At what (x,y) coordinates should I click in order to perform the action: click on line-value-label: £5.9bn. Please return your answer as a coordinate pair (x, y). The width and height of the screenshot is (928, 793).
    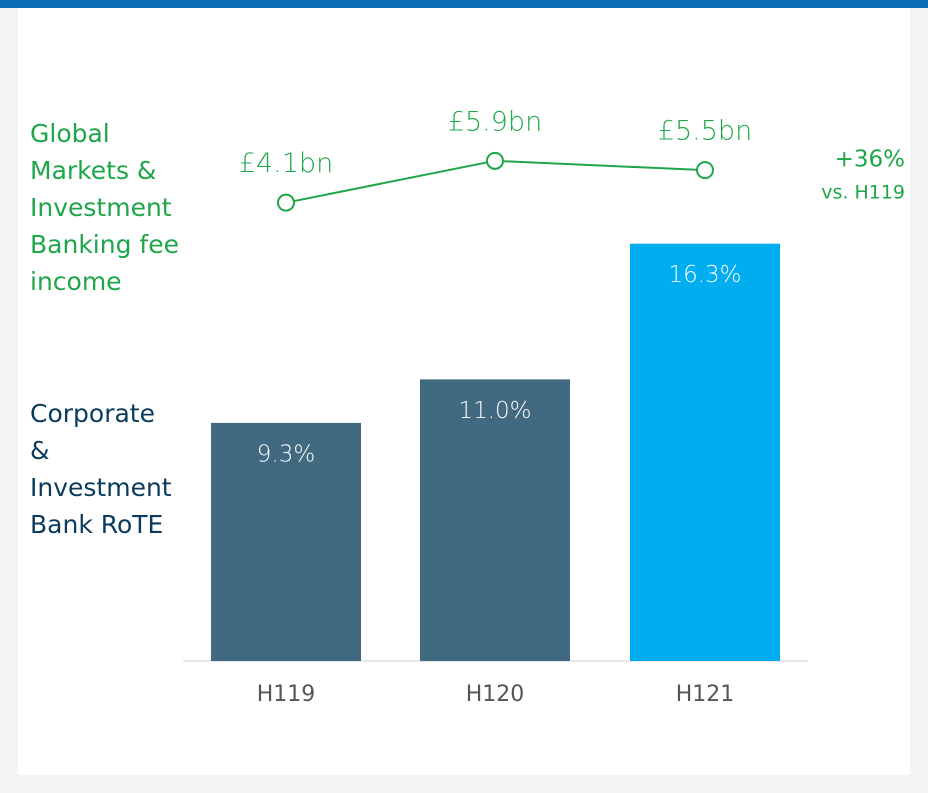
    Looking at the image, I should click on (495, 121).